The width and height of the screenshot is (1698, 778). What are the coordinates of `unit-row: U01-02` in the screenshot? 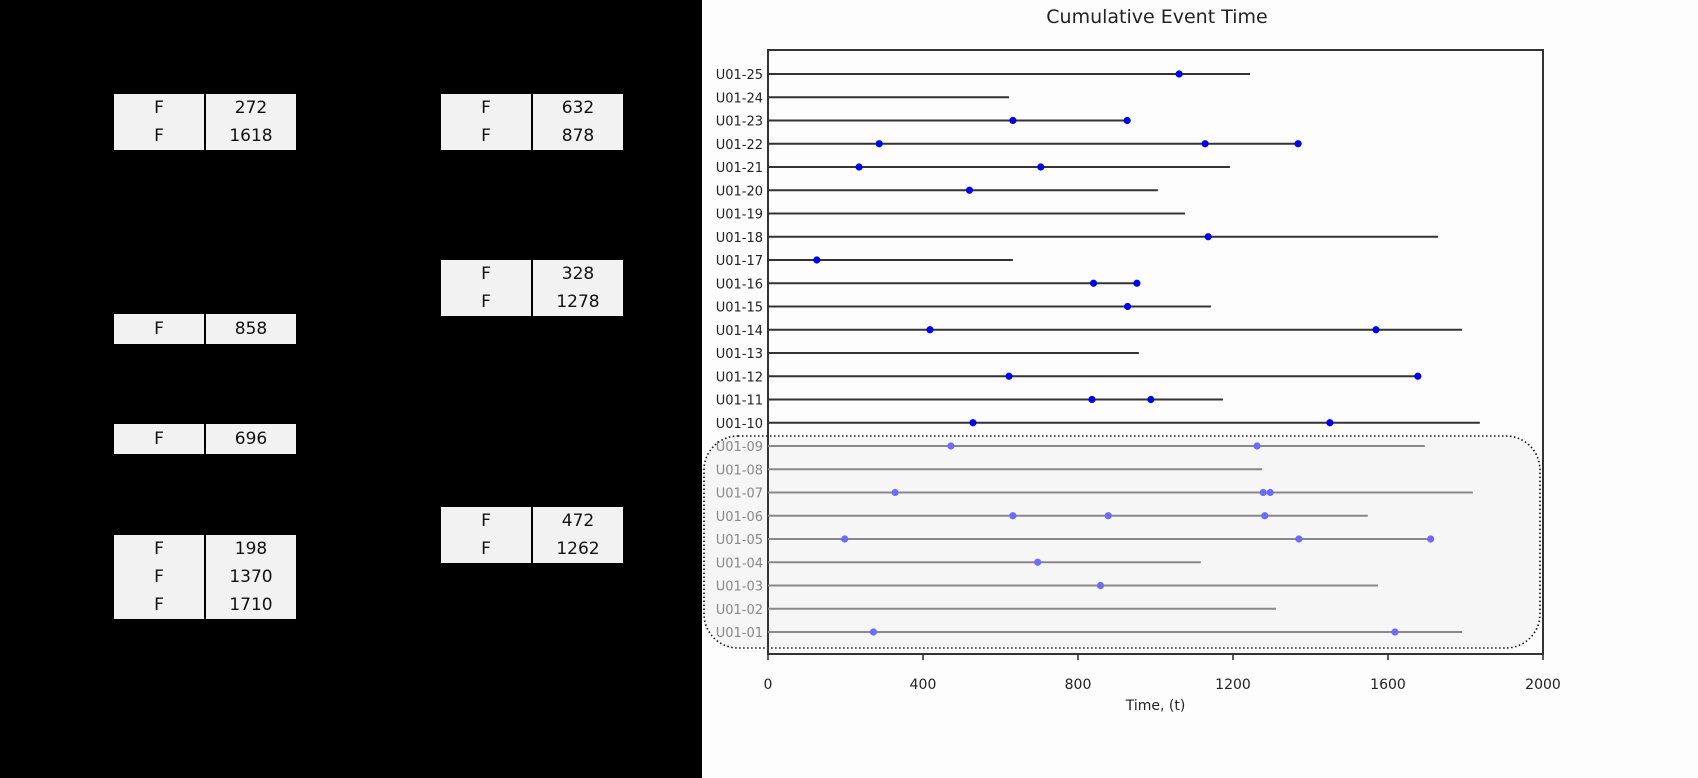 It's located at (996, 610).